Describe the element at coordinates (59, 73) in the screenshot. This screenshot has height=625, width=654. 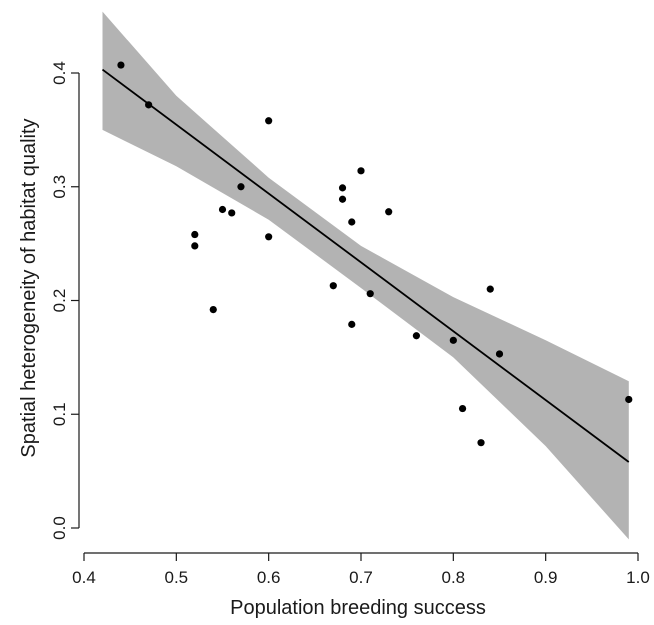
I see `y-tick-label: 0.4` at that location.